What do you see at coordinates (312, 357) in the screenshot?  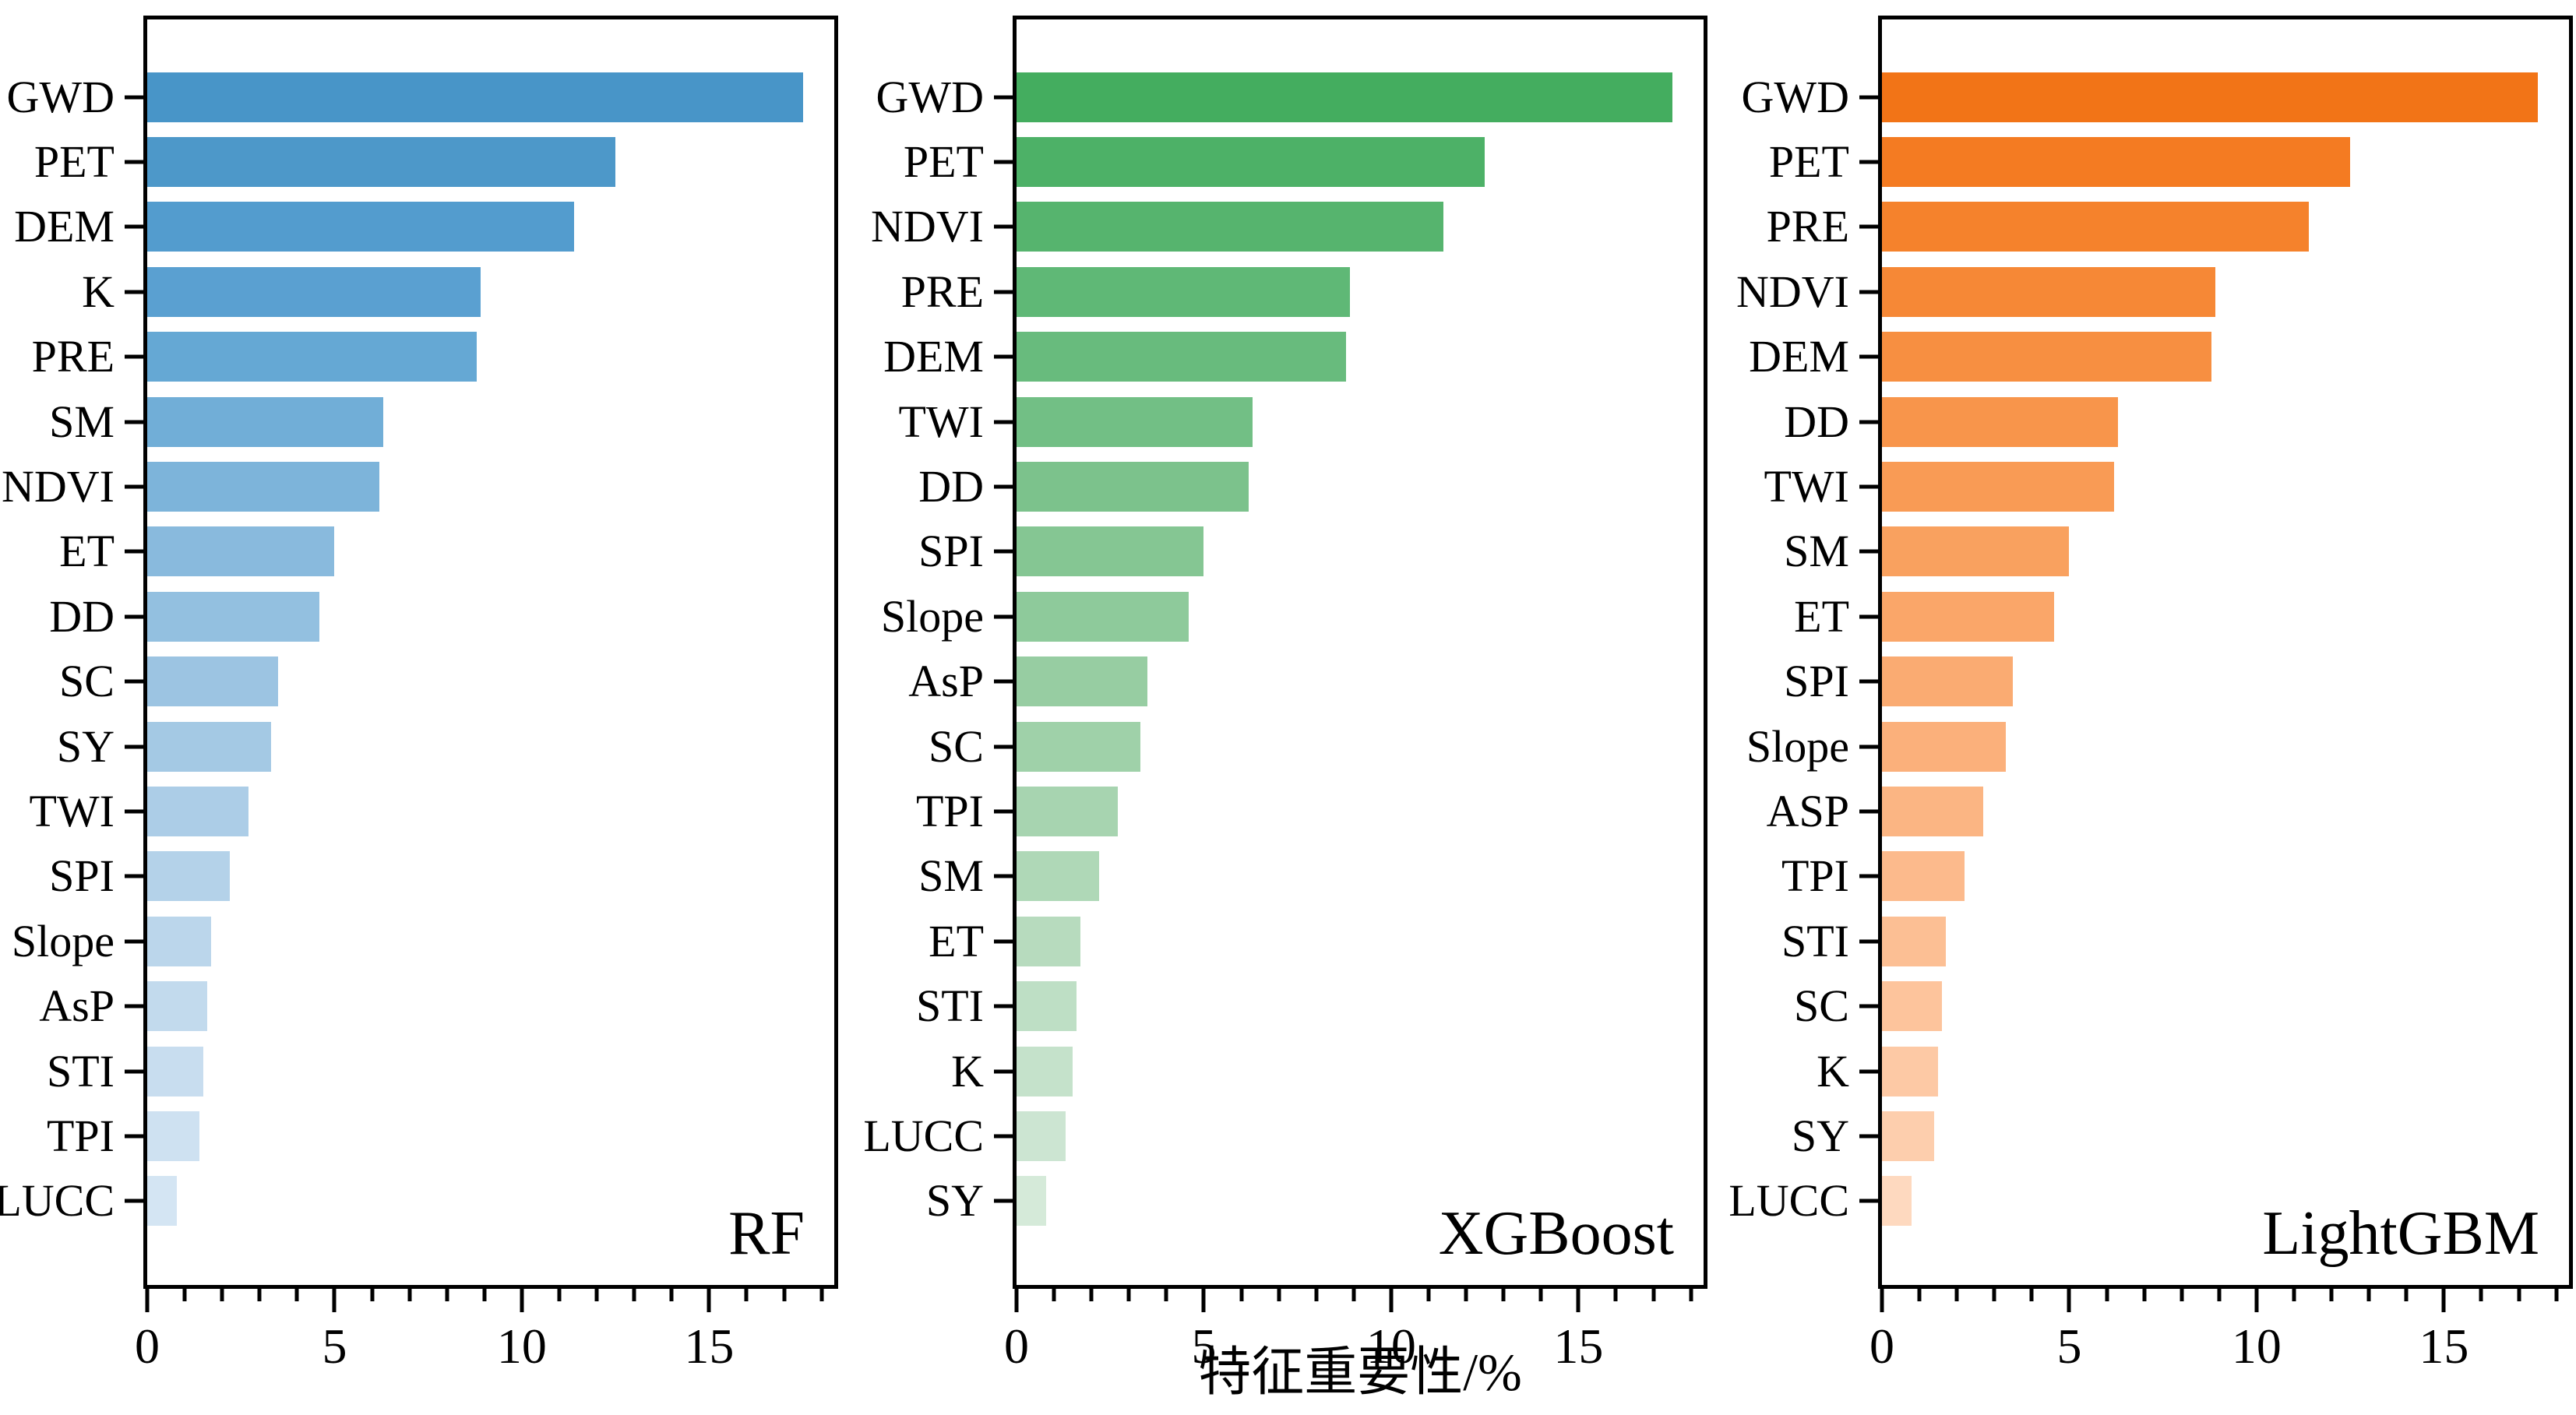 I see `bar-pre` at bounding box center [312, 357].